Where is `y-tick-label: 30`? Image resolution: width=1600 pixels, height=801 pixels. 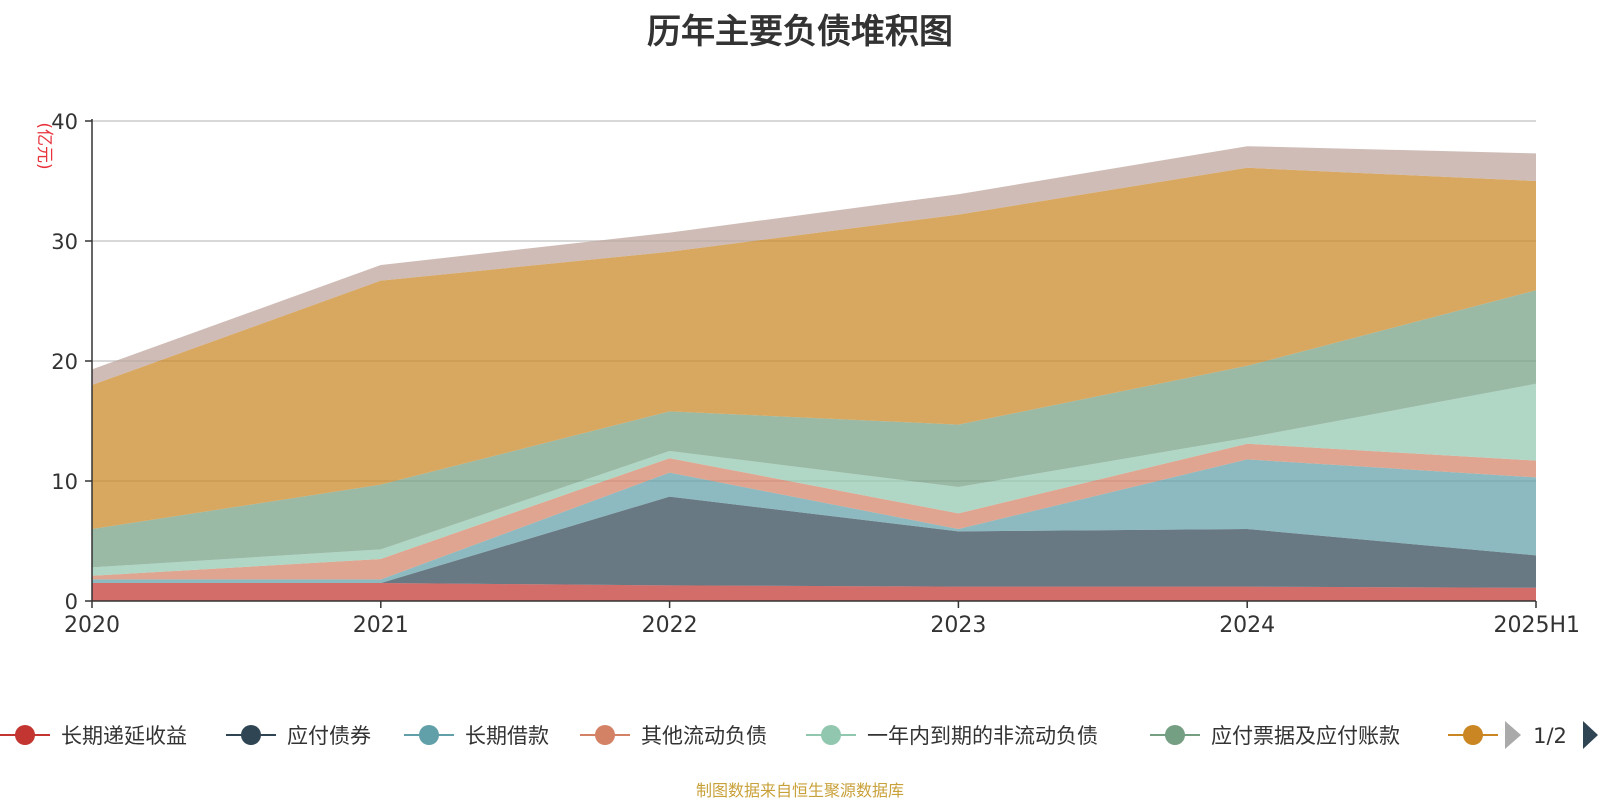
y-tick-label: 30 is located at coordinates (64, 242).